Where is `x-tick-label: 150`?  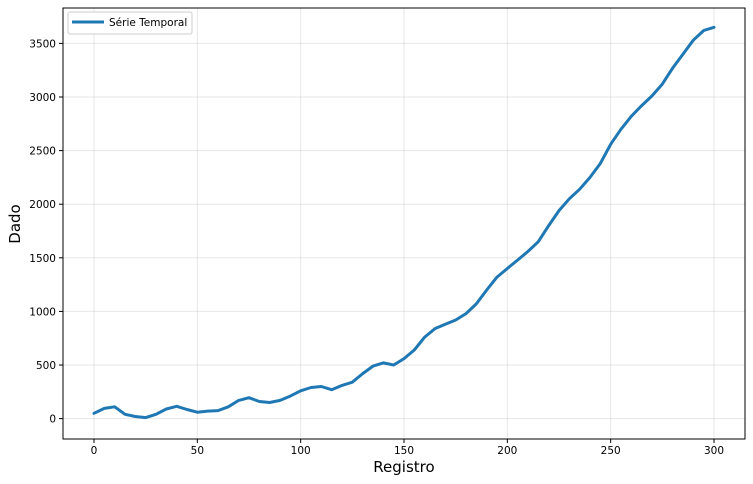
x-tick-label: 150 is located at coordinates (404, 451).